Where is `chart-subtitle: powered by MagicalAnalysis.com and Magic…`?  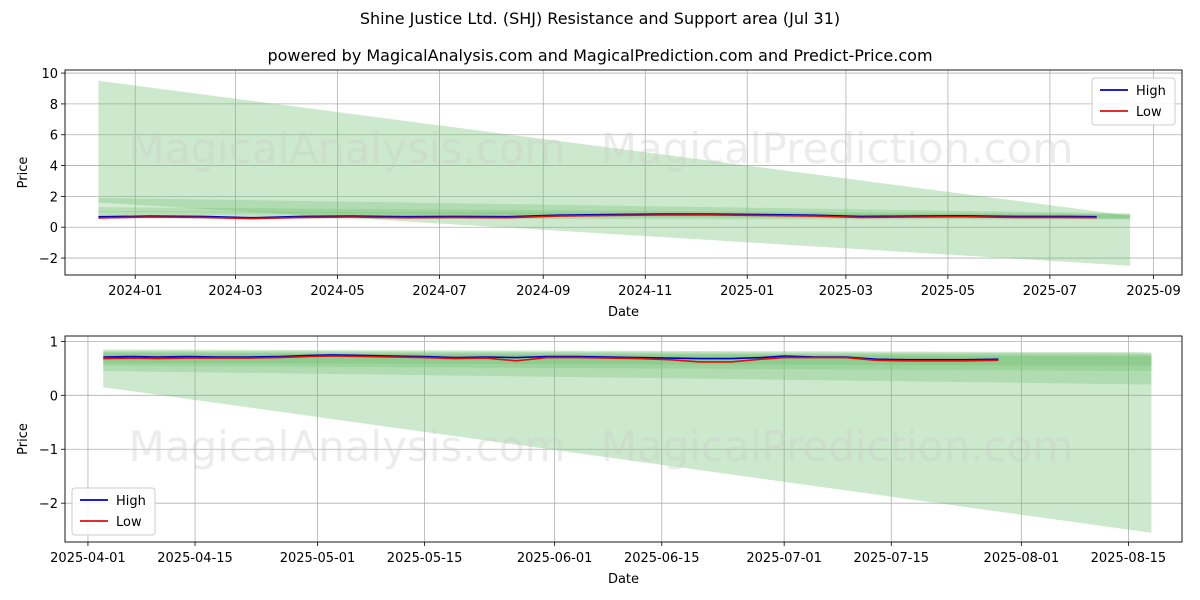 chart-subtitle: powered by MagicalAnalysis.com and Magic… is located at coordinates (600, 55).